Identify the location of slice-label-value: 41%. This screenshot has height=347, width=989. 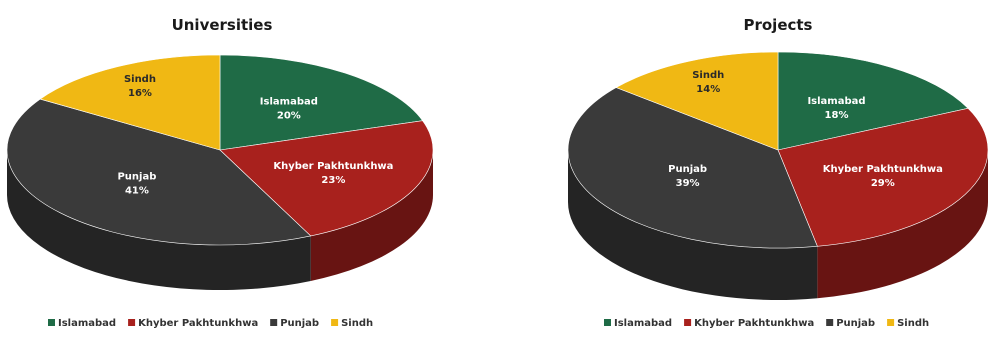
(137, 191).